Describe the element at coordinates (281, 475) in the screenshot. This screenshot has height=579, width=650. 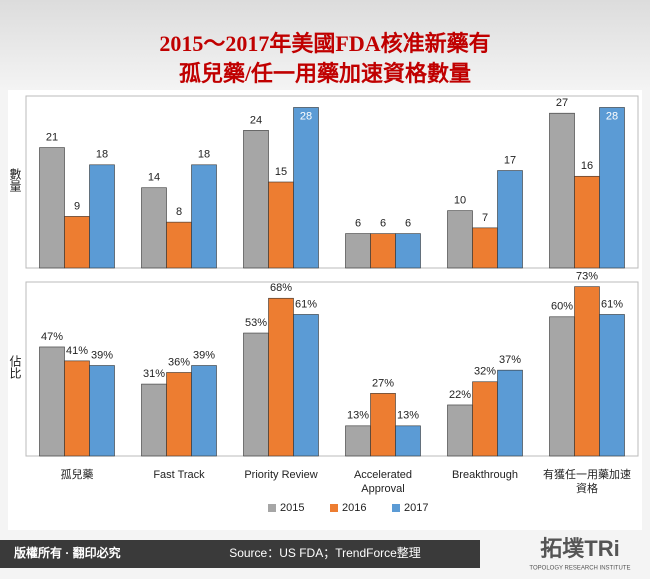
I see `x-tick-label: Priority Review` at that location.